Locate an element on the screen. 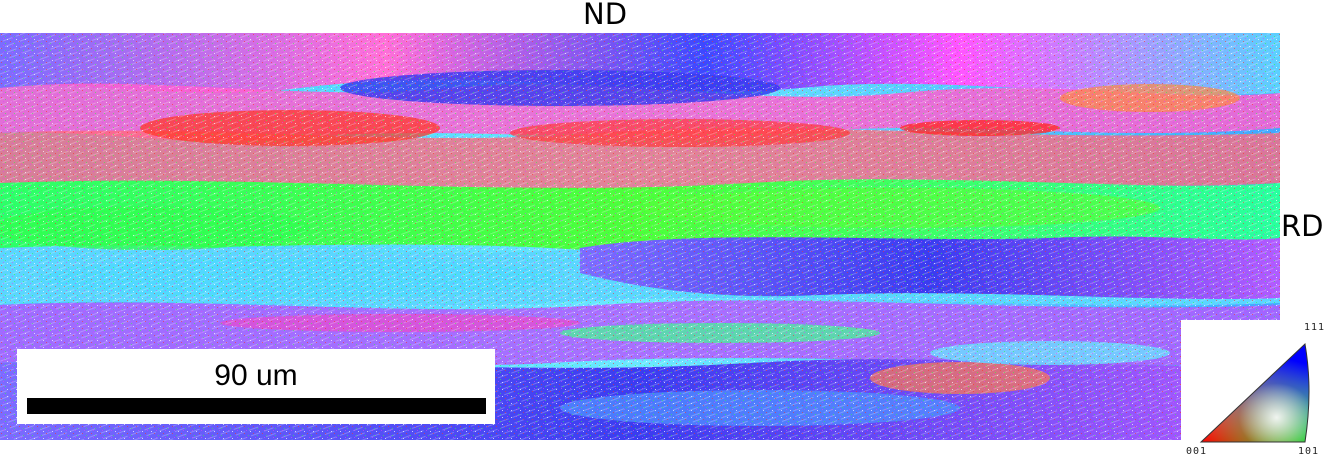  ipf-101-label: 101 is located at coordinates (1309, 451).